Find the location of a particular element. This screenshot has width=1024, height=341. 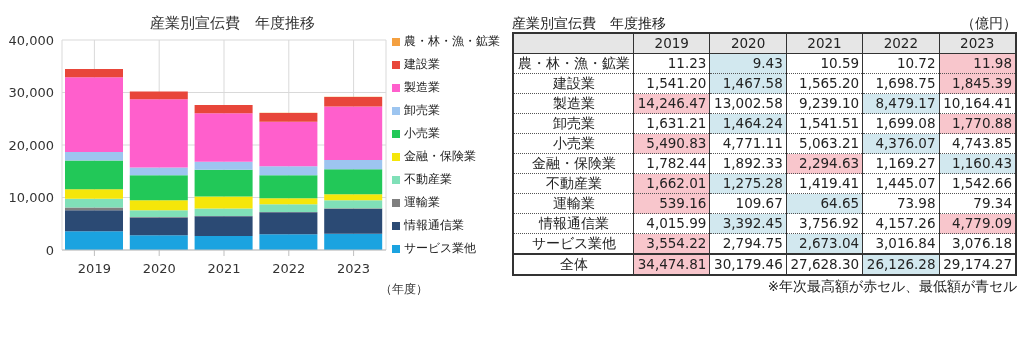

y-tick-label: 運輸業 is located at coordinates (573, 203).